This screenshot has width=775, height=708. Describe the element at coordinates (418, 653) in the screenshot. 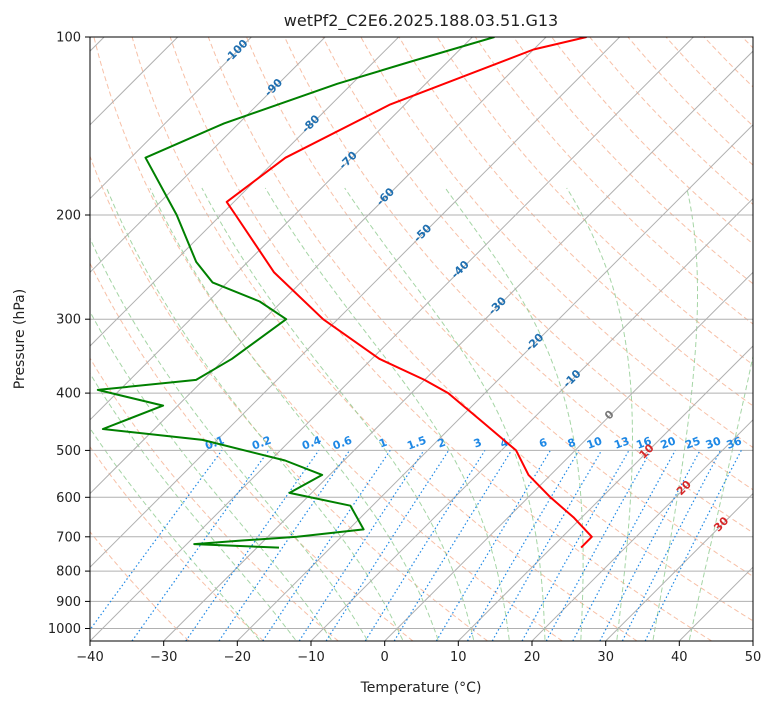

I see `x-axis: −40 −30 −20 −10 0 10 20 30 40 50` at that location.